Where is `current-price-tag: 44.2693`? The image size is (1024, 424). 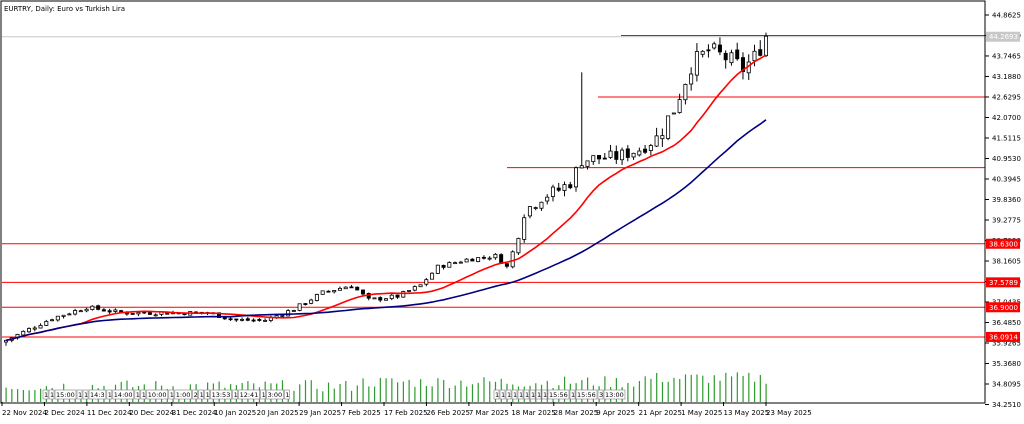
current-price-tag: 44.2693 is located at coordinates (1003, 36).